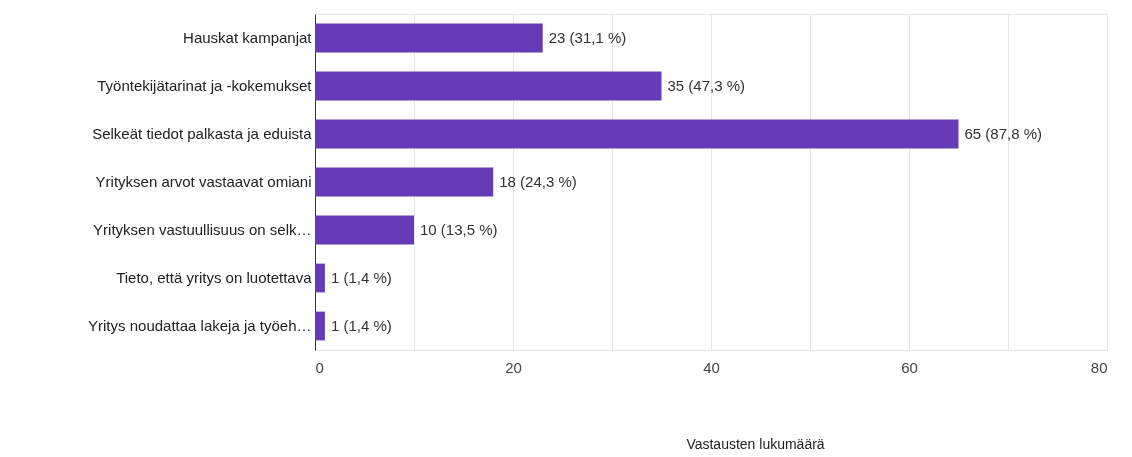 This screenshot has width=1132, height=457. What do you see at coordinates (202, 133) in the screenshot?
I see `y-tick-label: Selkeät tiedot palkasta ja eduista` at bounding box center [202, 133].